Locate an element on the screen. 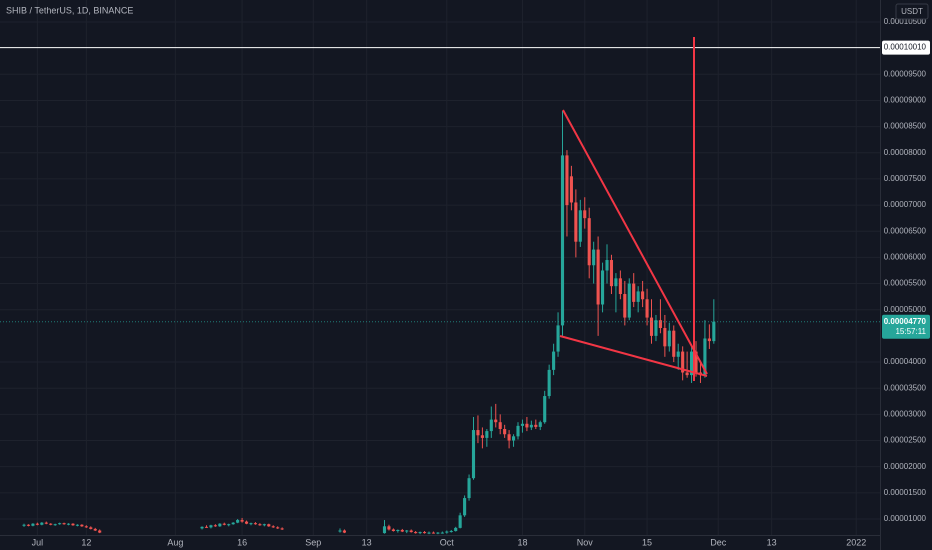  y-tick-label: 0.00006500 is located at coordinates (905, 230).